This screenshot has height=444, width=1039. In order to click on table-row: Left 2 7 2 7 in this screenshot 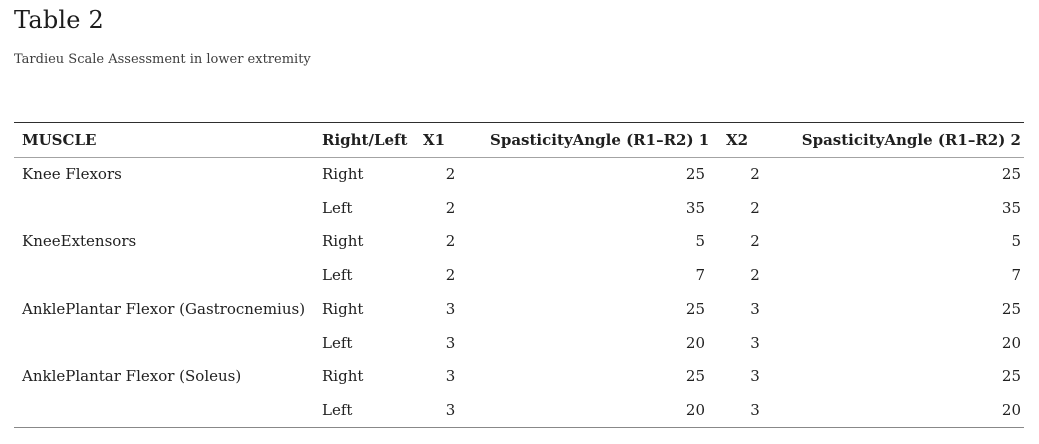, I will do `click(519, 275)`.